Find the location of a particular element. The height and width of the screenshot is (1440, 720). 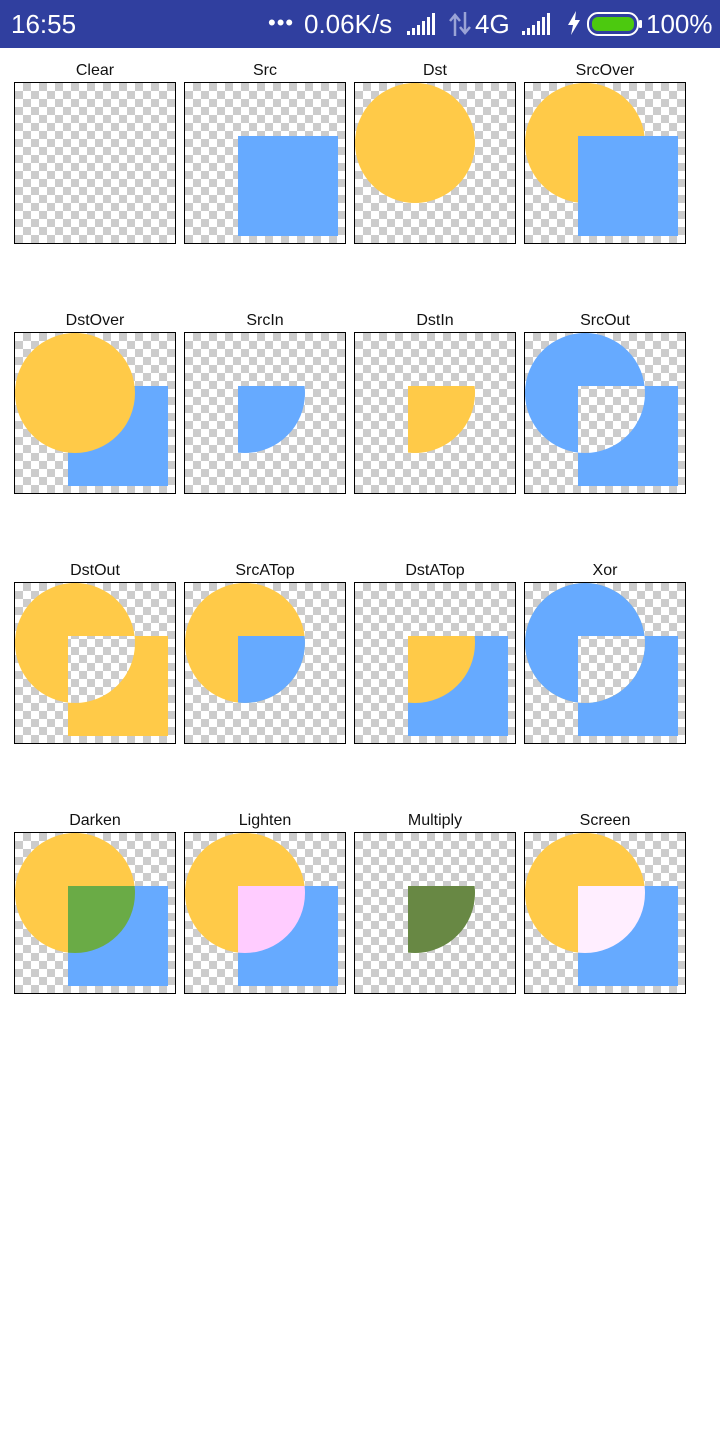

mode-label: Screen is located at coordinates (605, 820).